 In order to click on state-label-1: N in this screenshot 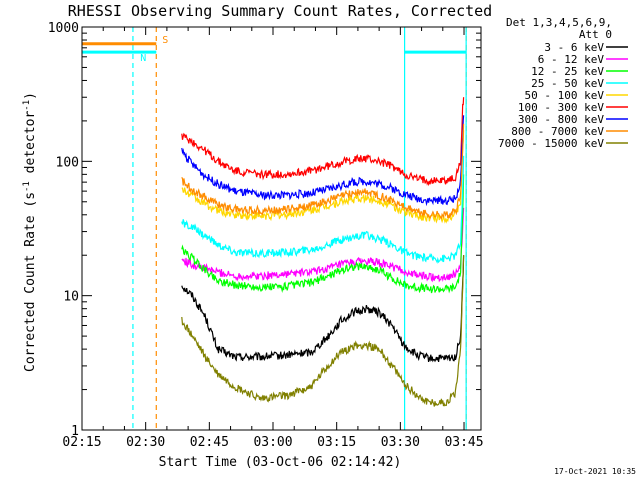, I will do `click(143, 58)`.